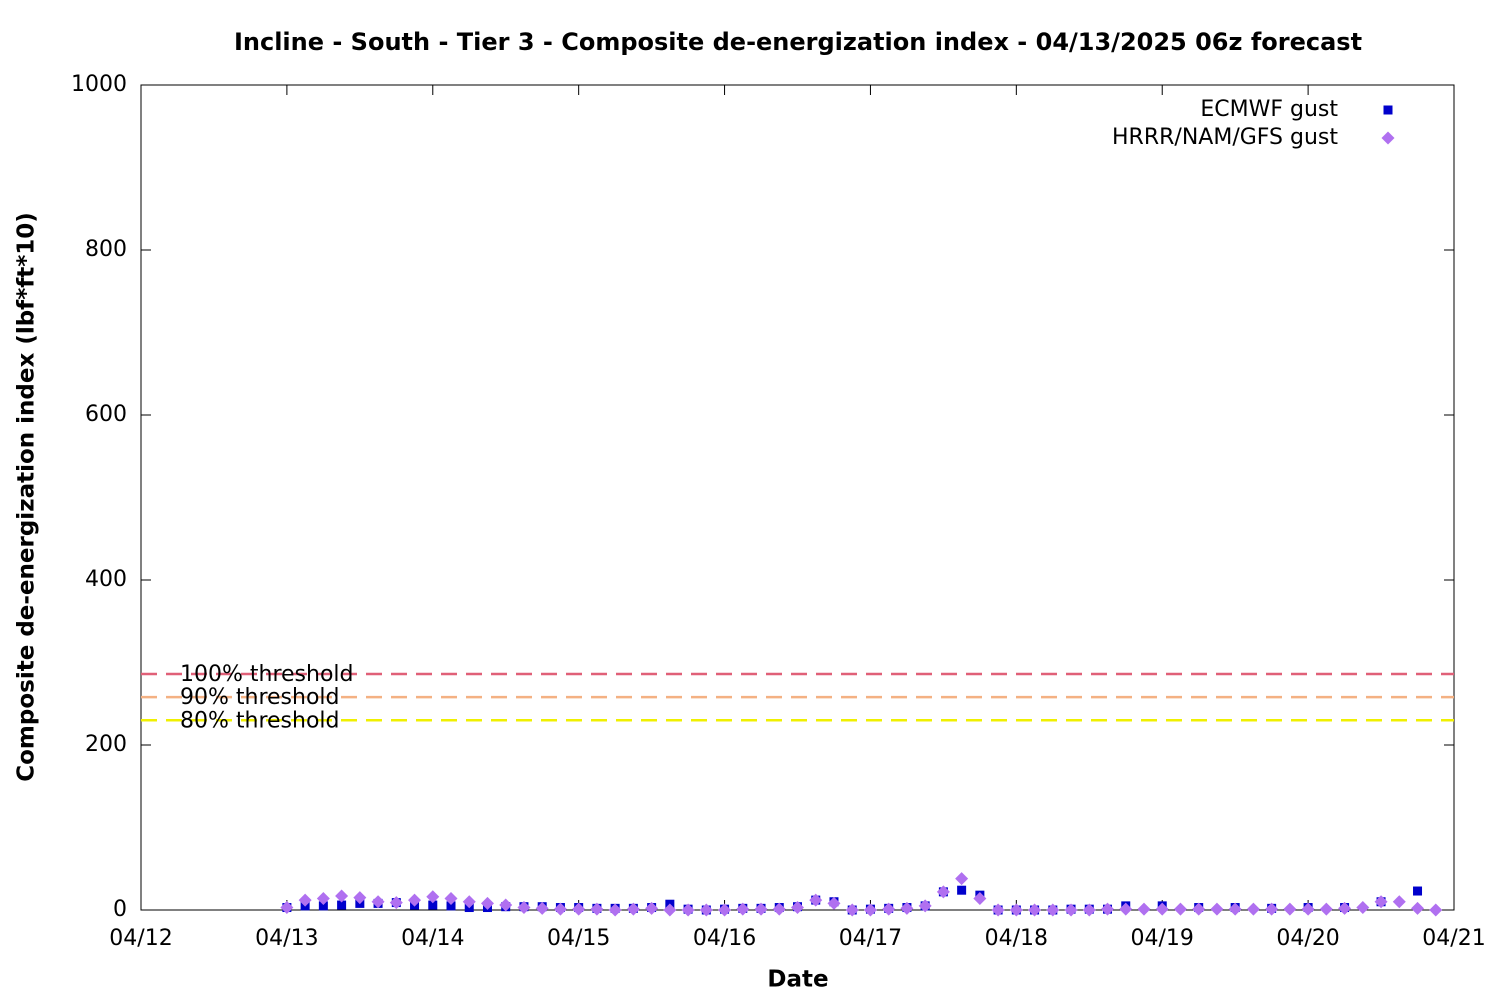 The width and height of the screenshot is (1500, 1000). I want to click on threshold-label: 80% threshold, so click(260, 720).